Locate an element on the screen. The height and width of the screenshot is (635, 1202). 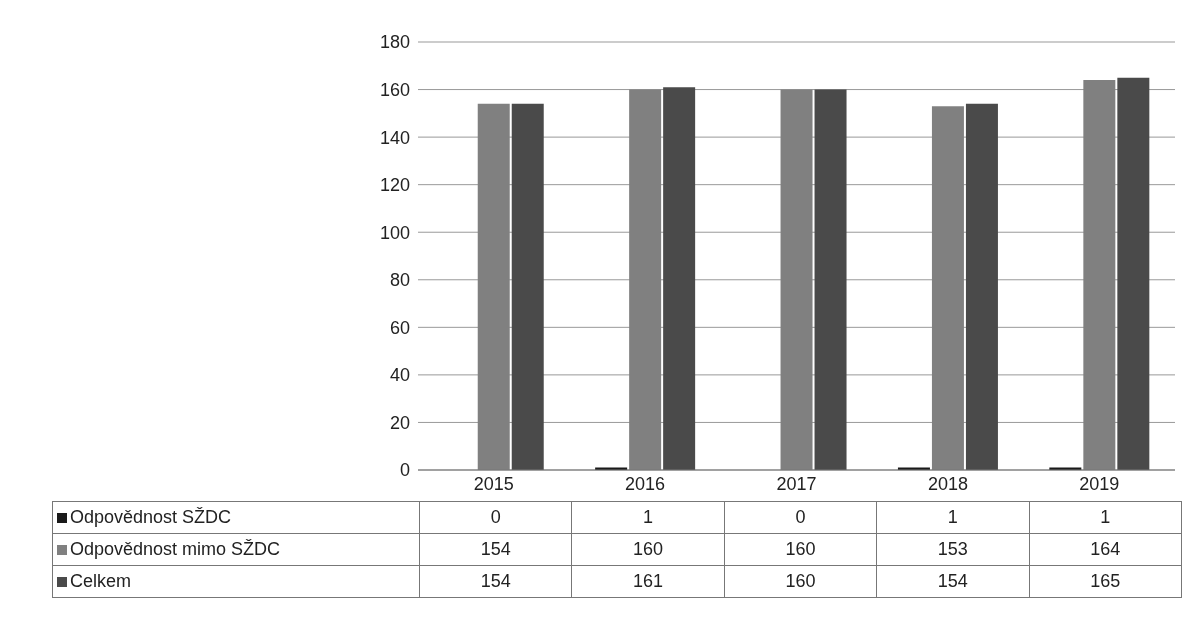
y-tick-label: 100 is located at coordinates (394, 232).